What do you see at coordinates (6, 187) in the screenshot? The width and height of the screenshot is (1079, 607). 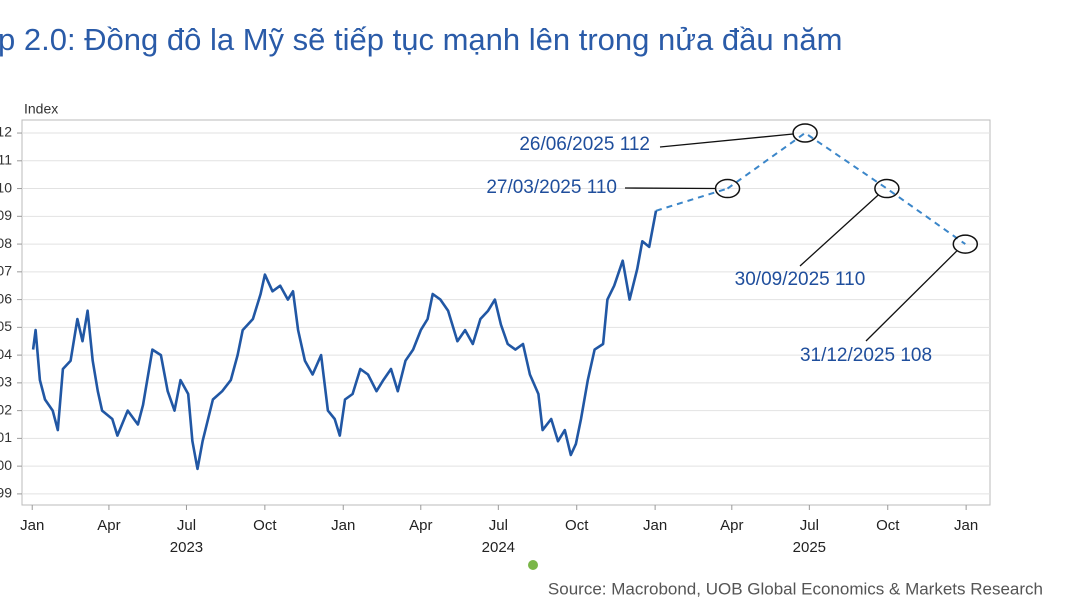 I see `y-tick-label: 110` at bounding box center [6, 187].